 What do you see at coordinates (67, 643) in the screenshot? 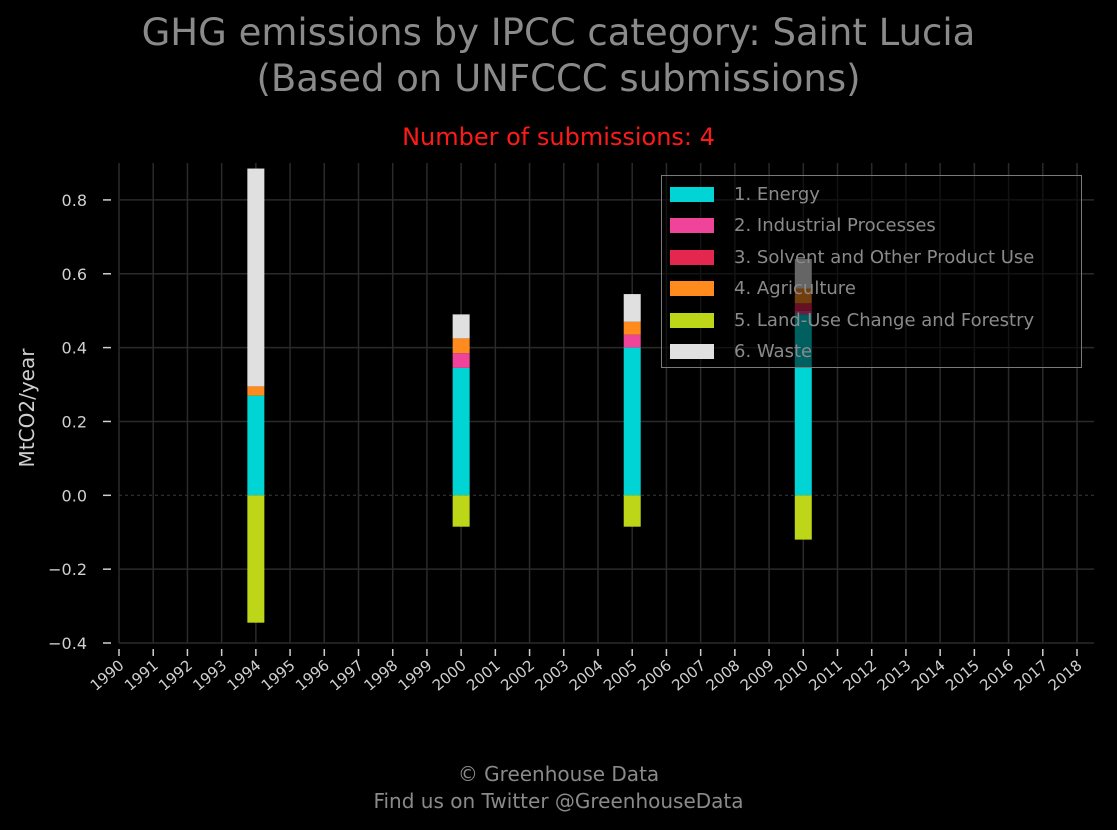
I see `y-tick-label: −0.4` at bounding box center [67, 643].